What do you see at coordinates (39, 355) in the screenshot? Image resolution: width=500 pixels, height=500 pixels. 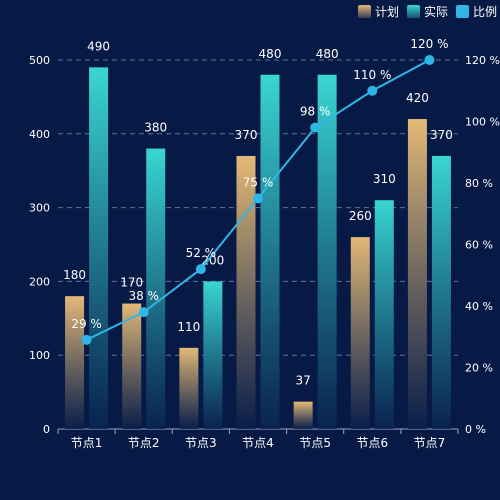 I see `y-left-tick-label: 100` at bounding box center [39, 355].